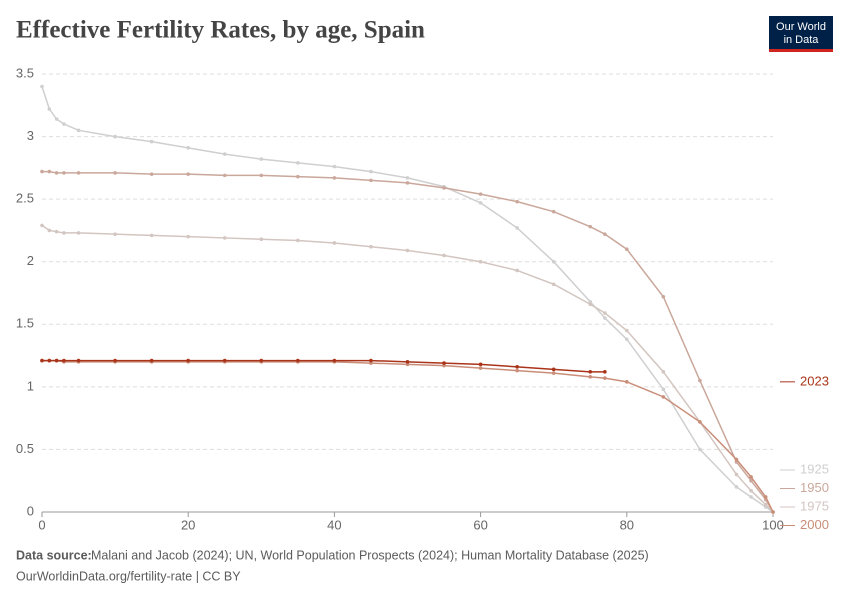 This screenshot has height=600, width=850. Describe the element at coordinates (25, 72) in the screenshot. I see `y-tick-label: 3.5` at that location.